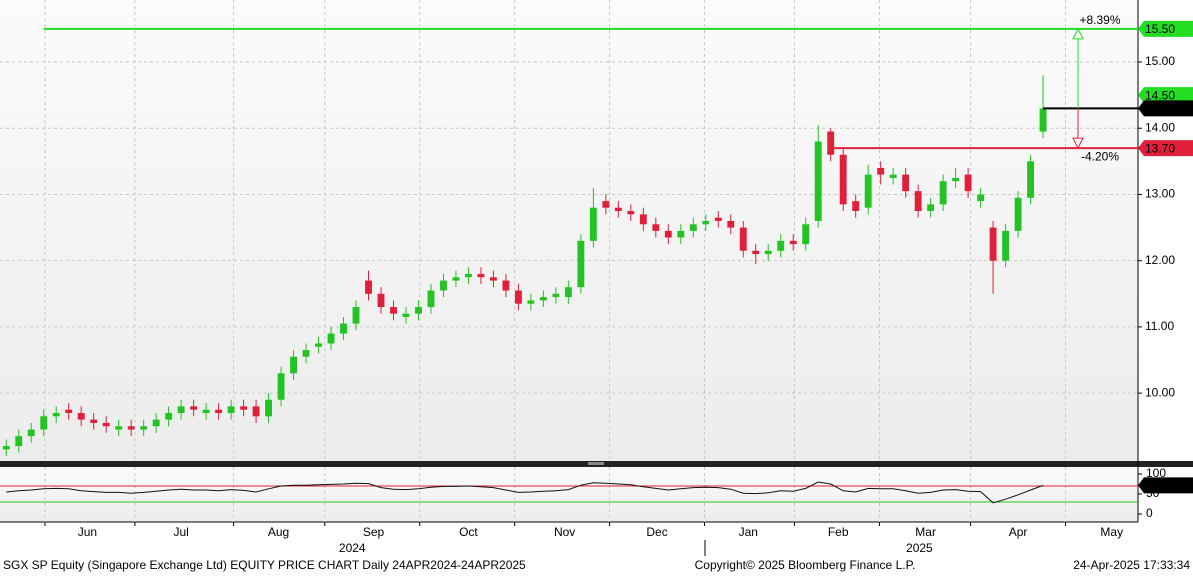 Image resolution: width=1193 pixels, height=580 pixels. I want to click on x-tick-label: Mar, so click(925, 532).